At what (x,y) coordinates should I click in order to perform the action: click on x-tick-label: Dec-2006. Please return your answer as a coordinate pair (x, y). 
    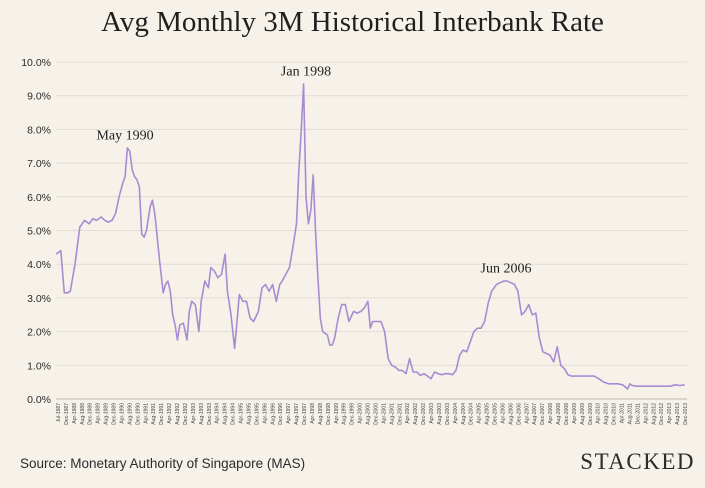
    Looking at the image, I should click on (519, 414).